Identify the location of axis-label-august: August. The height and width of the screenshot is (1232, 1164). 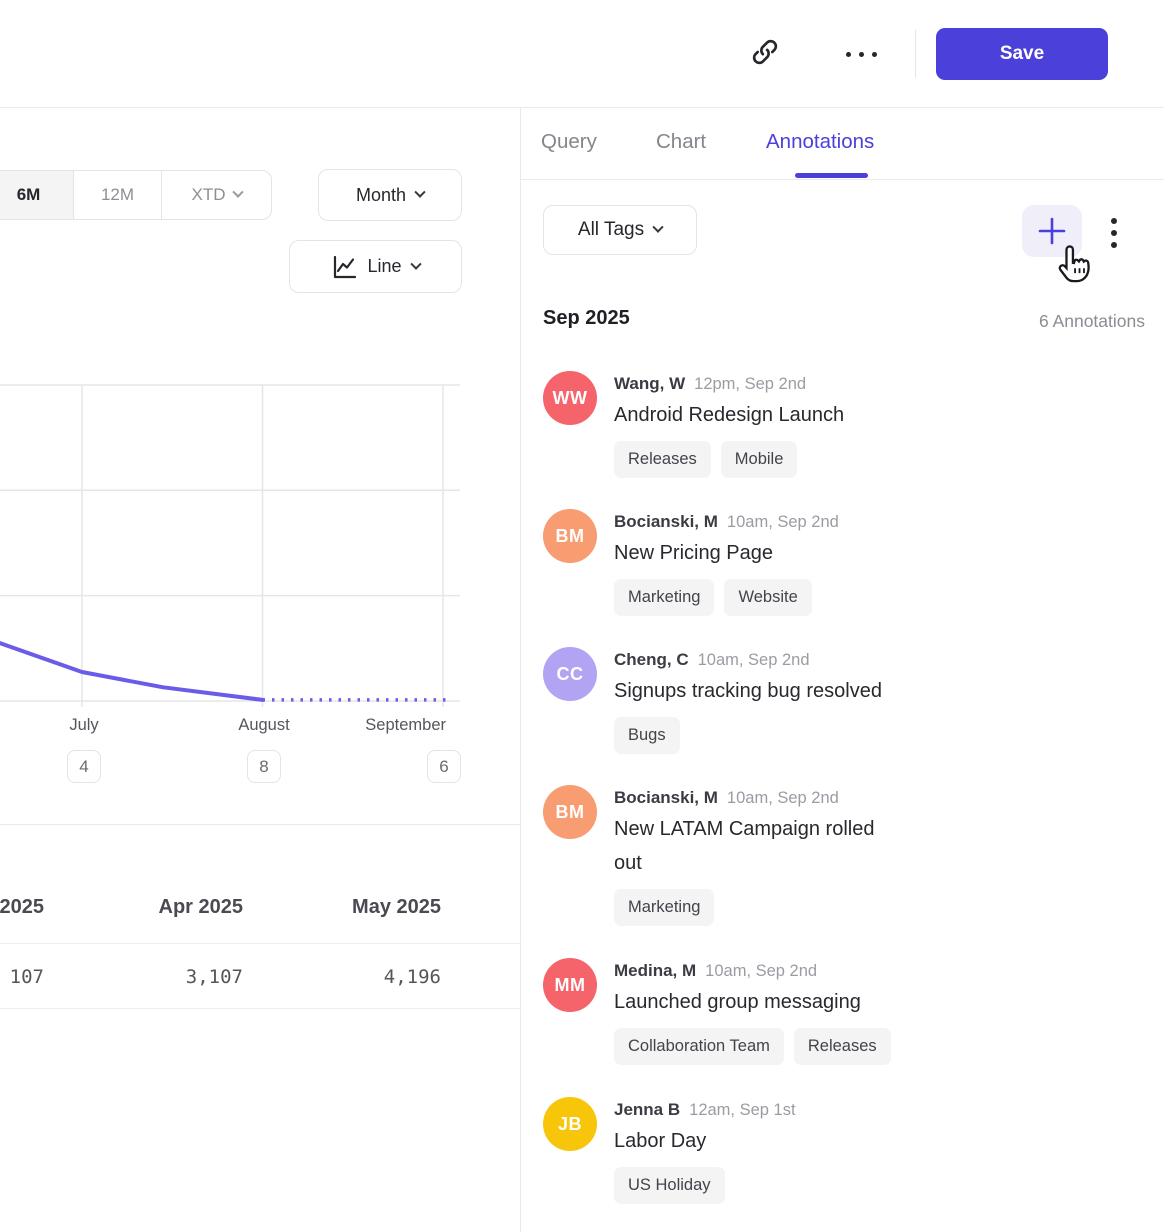
(264, 725).